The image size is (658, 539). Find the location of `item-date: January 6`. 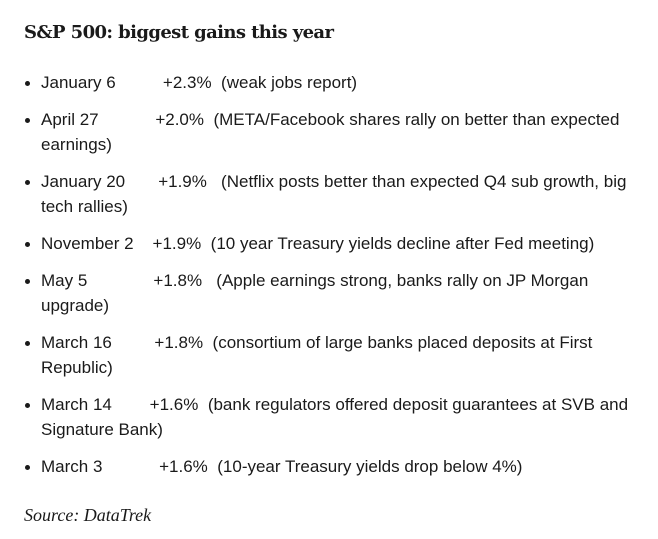

item-date: January 6 is located at coordinates (78, 82).